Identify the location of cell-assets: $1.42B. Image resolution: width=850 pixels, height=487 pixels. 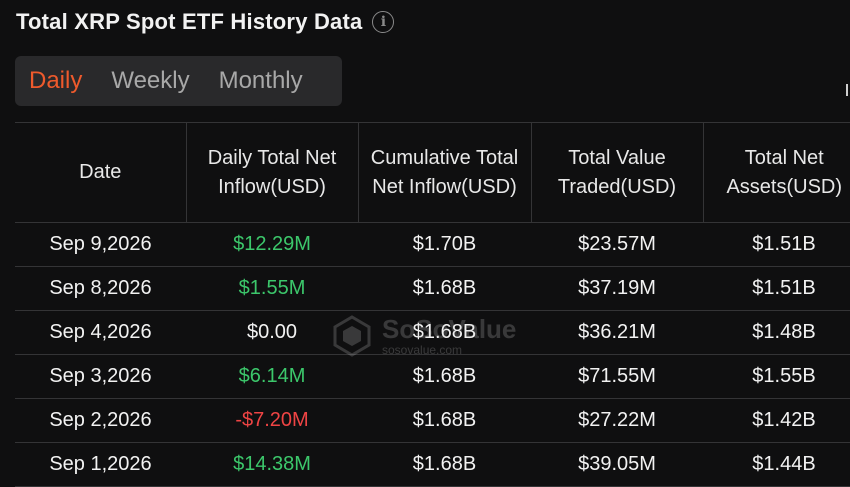
(776, 420).